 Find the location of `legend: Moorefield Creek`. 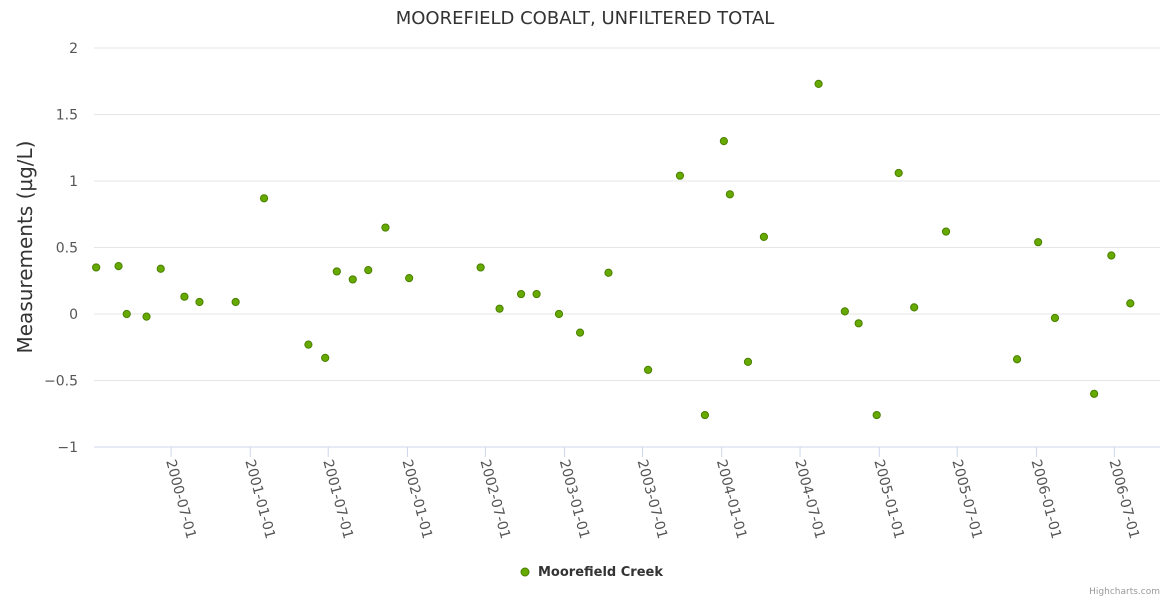

legend: Moorefield Creek is located at coordinates (591, 572).